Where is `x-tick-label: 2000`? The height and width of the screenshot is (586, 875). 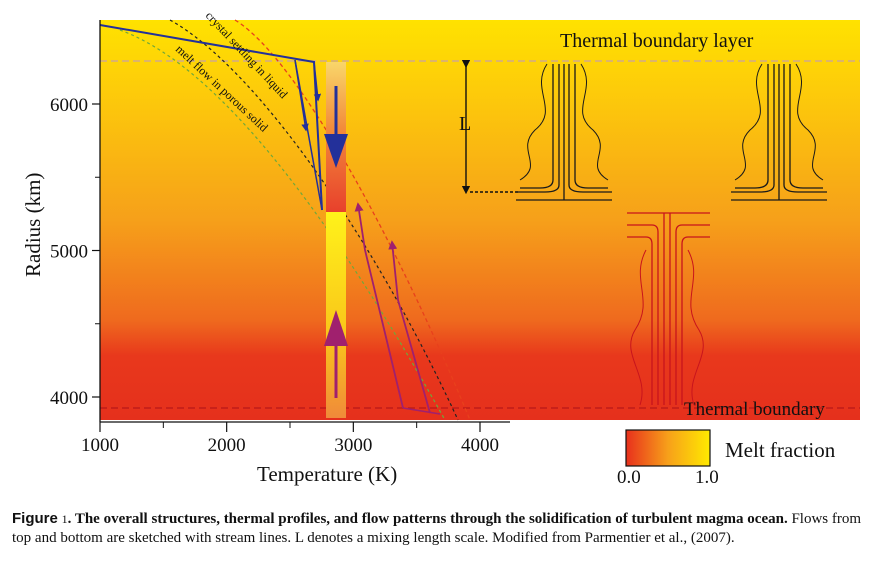 x-tick-label: 2000 is located at coordinates (227, 445).